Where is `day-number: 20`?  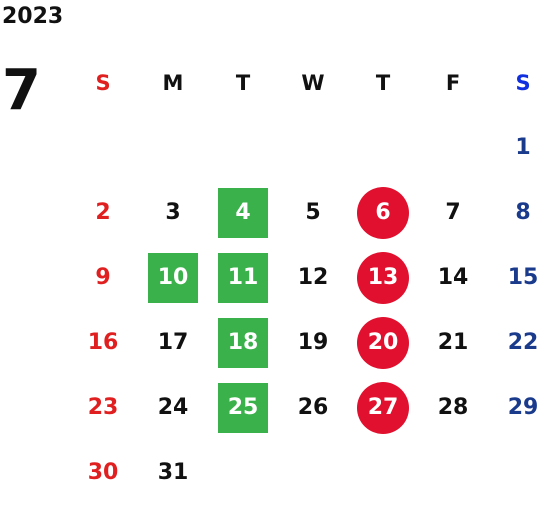
day-number: 20 is located at coordinates (383, 342).